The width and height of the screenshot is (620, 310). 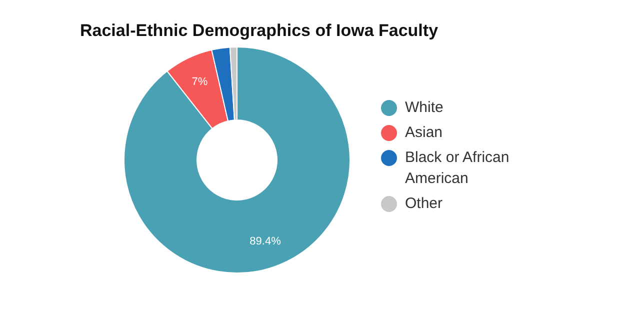 What do you see at coordinates (424, 203) in the screenshot?
I see `legend-label: Other` at bounding box center [424, 203].